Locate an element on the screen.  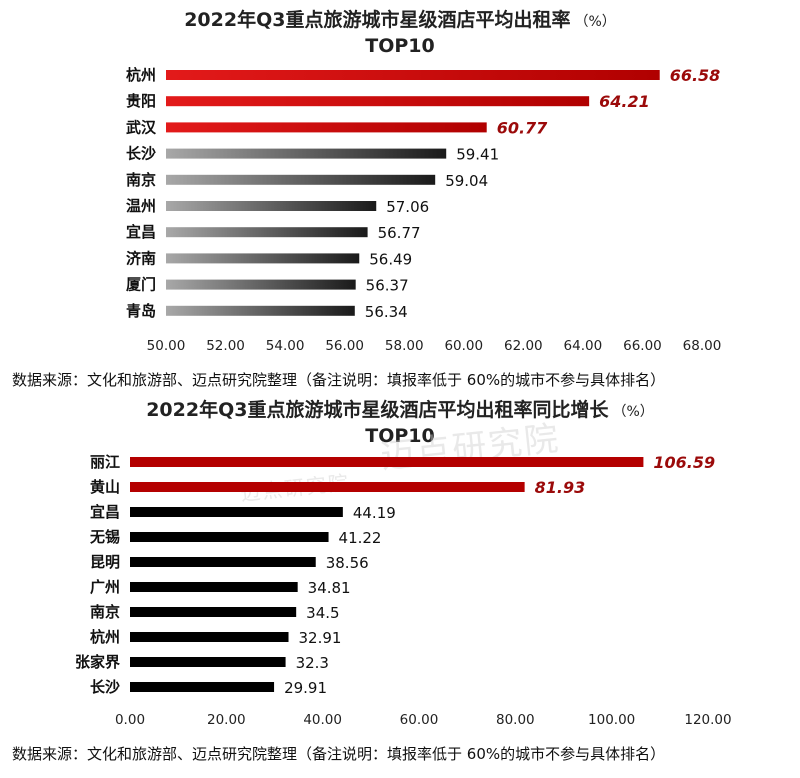
x-tick-label: 64.00 is located at coordinates (583, 346).